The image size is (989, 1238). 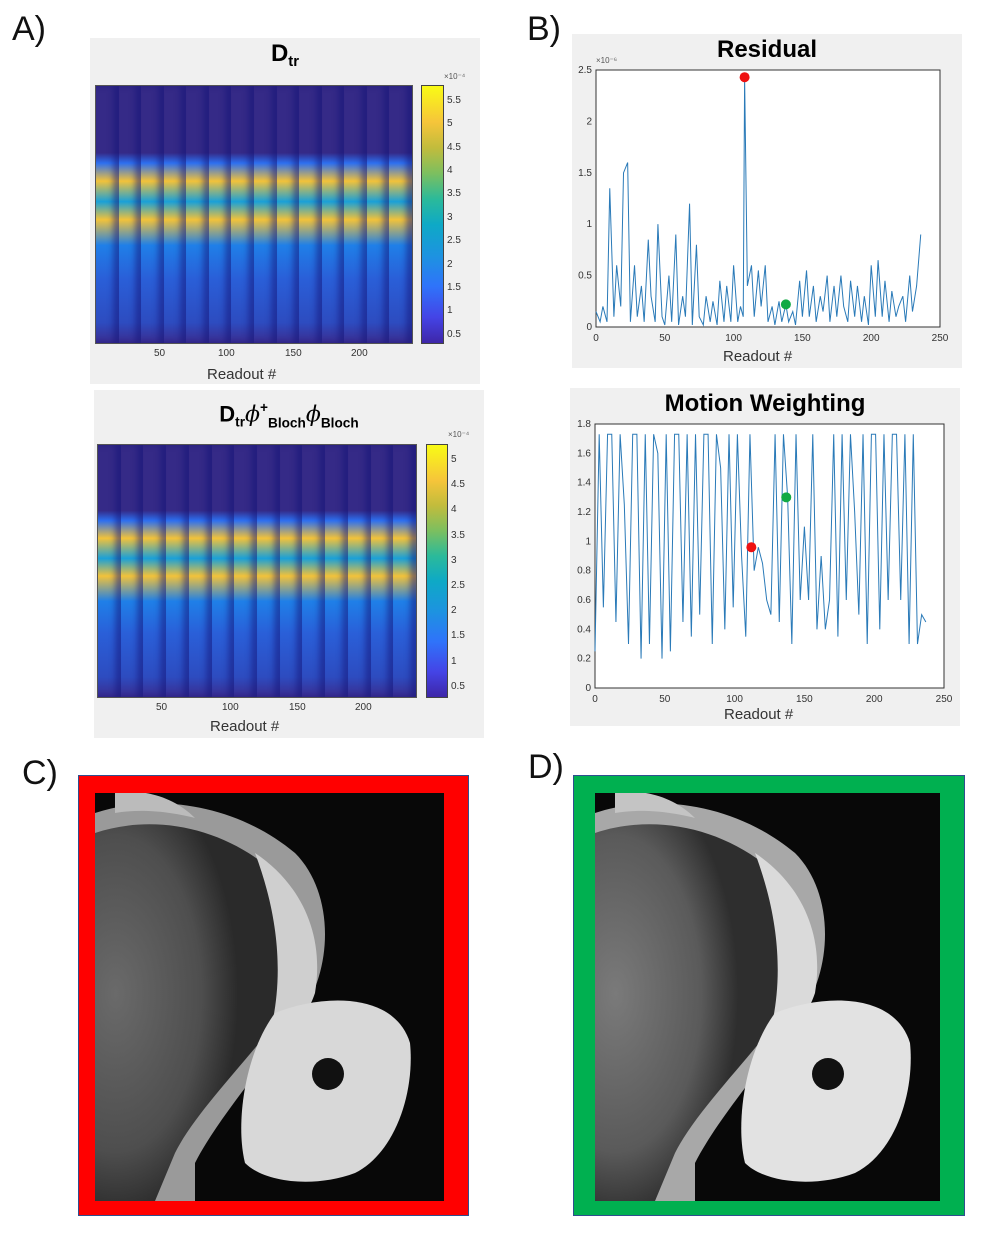 What do you see at coordinates (458, 585) in the screenshot?
I see `colorbar-tick-label: 2.5` at bounding box center [458, 585].